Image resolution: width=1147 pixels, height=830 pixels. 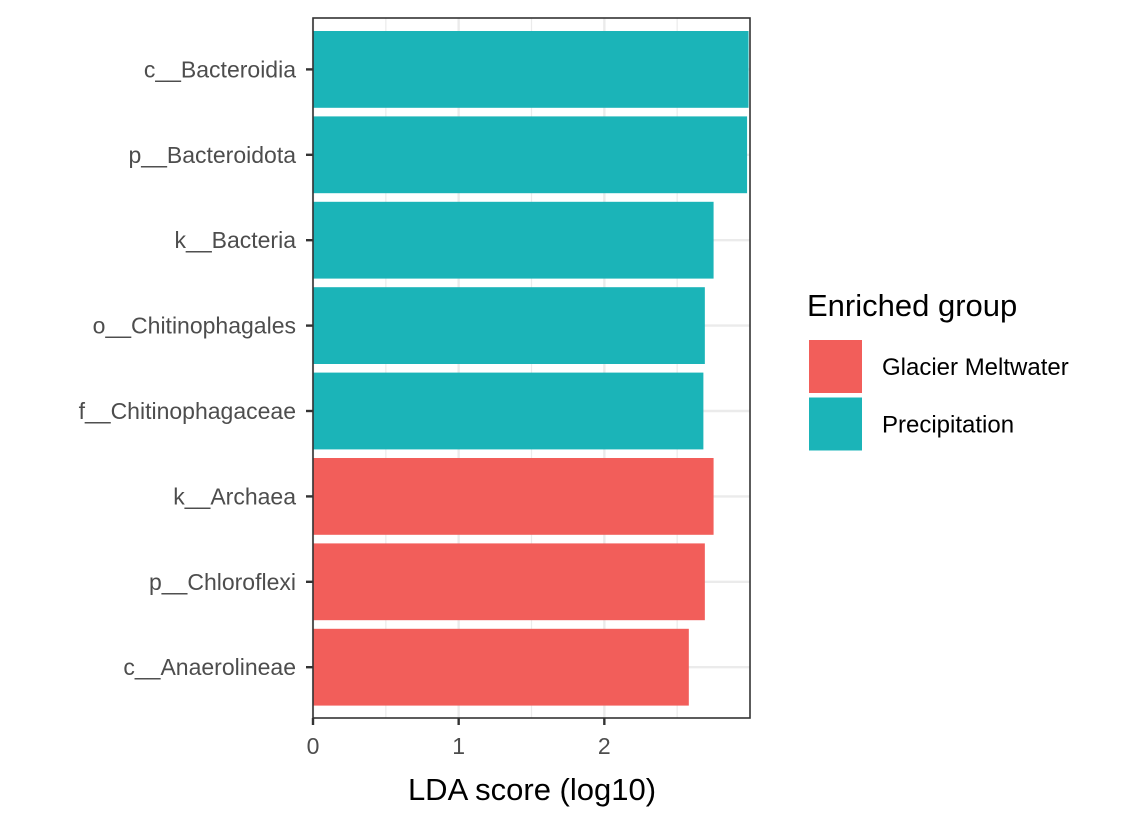 I want to click on legend-entries: Glacier Meltwater Precipitation, so click(x=939, y=395).